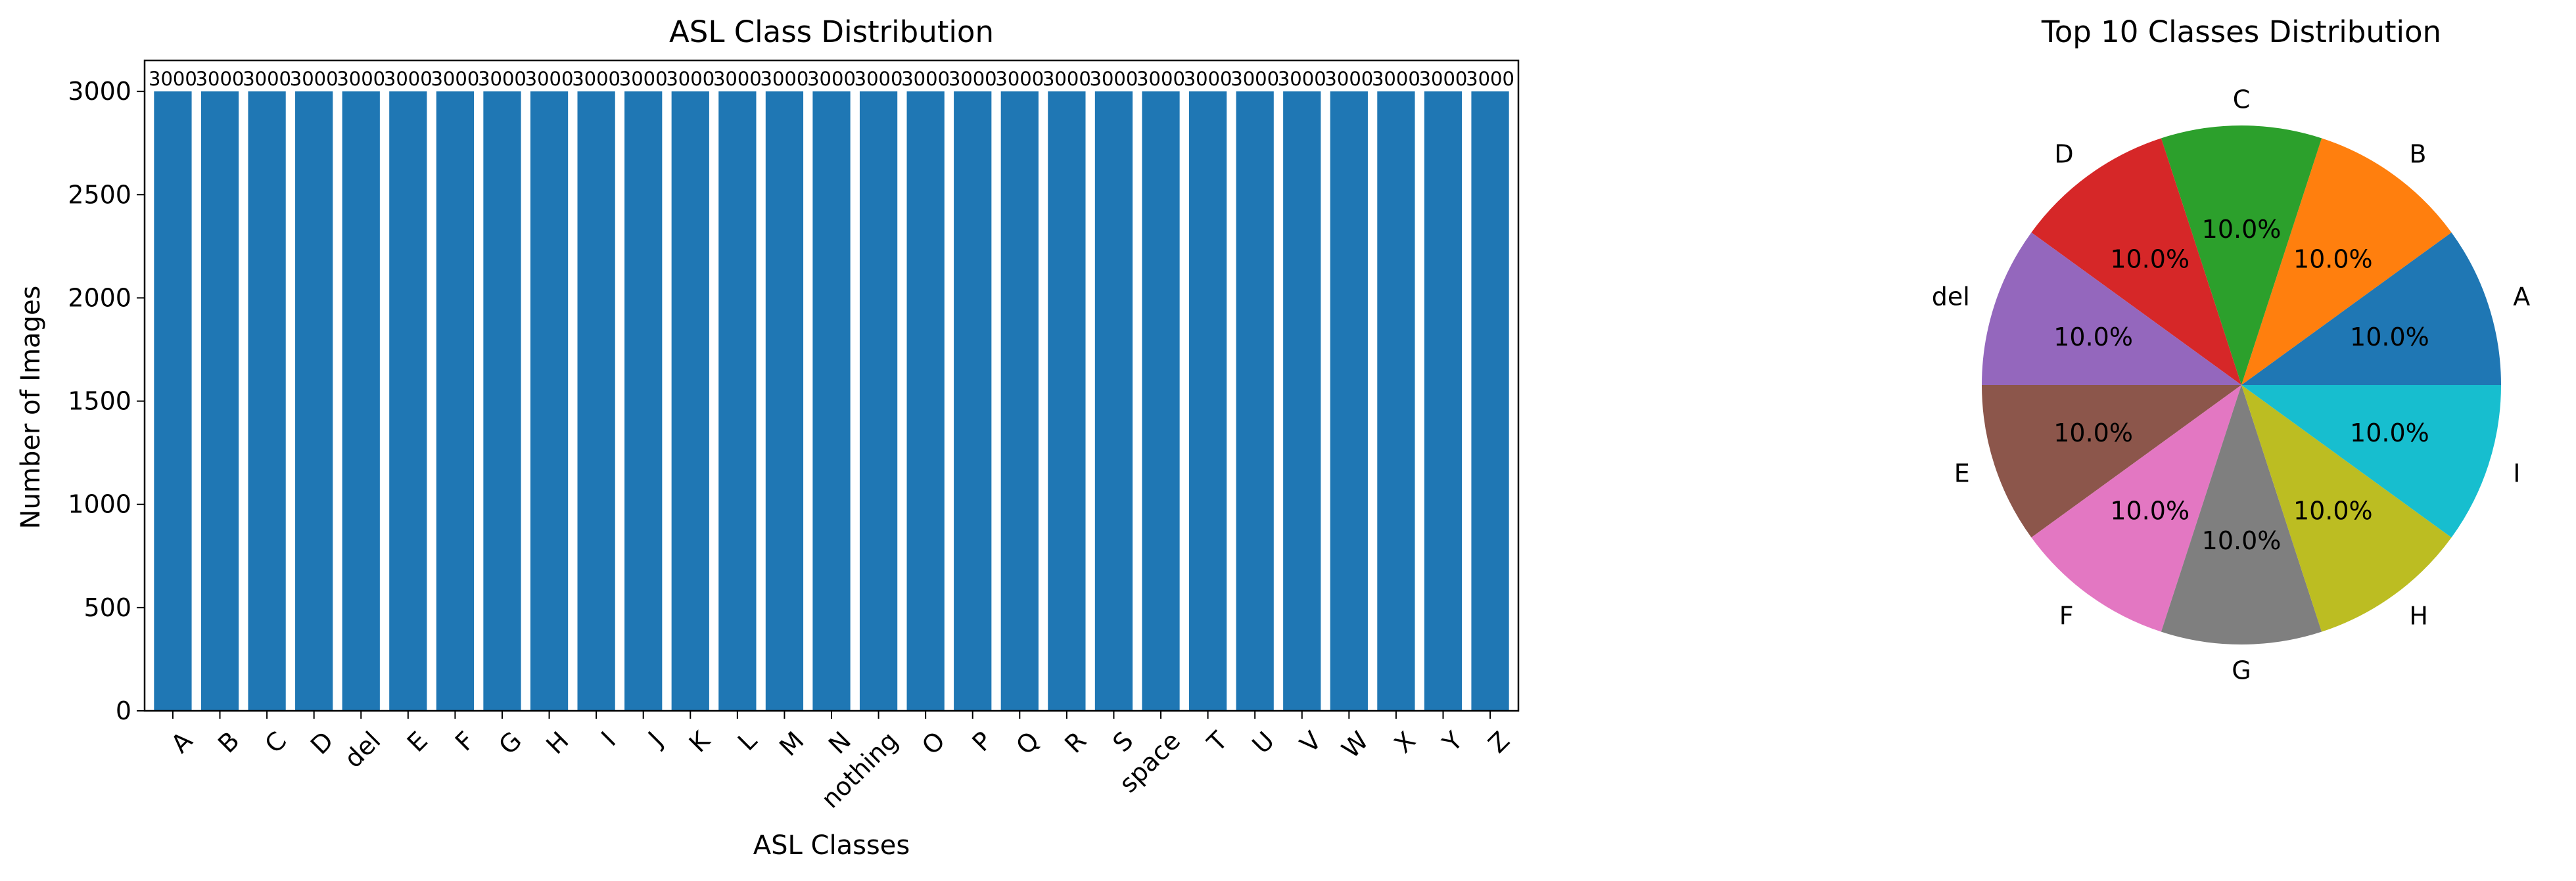 This screenshot has height=881, width=2576. I want to click on y-tick-label: 500, so click(107, 607).